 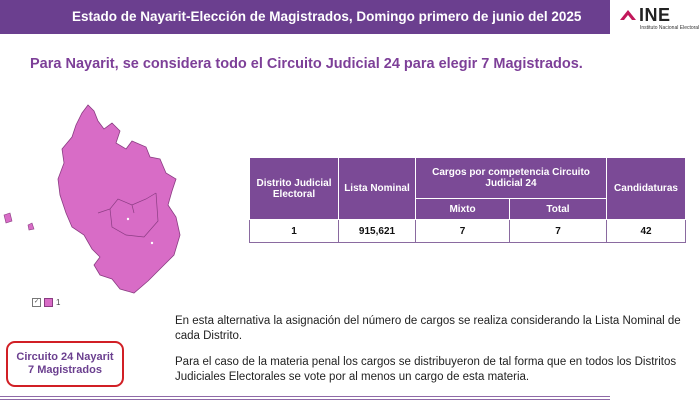 What do you see at coordinates (128, 215) in the screenshot?
I see `map-internal-border` at bounding box center [128, 215].